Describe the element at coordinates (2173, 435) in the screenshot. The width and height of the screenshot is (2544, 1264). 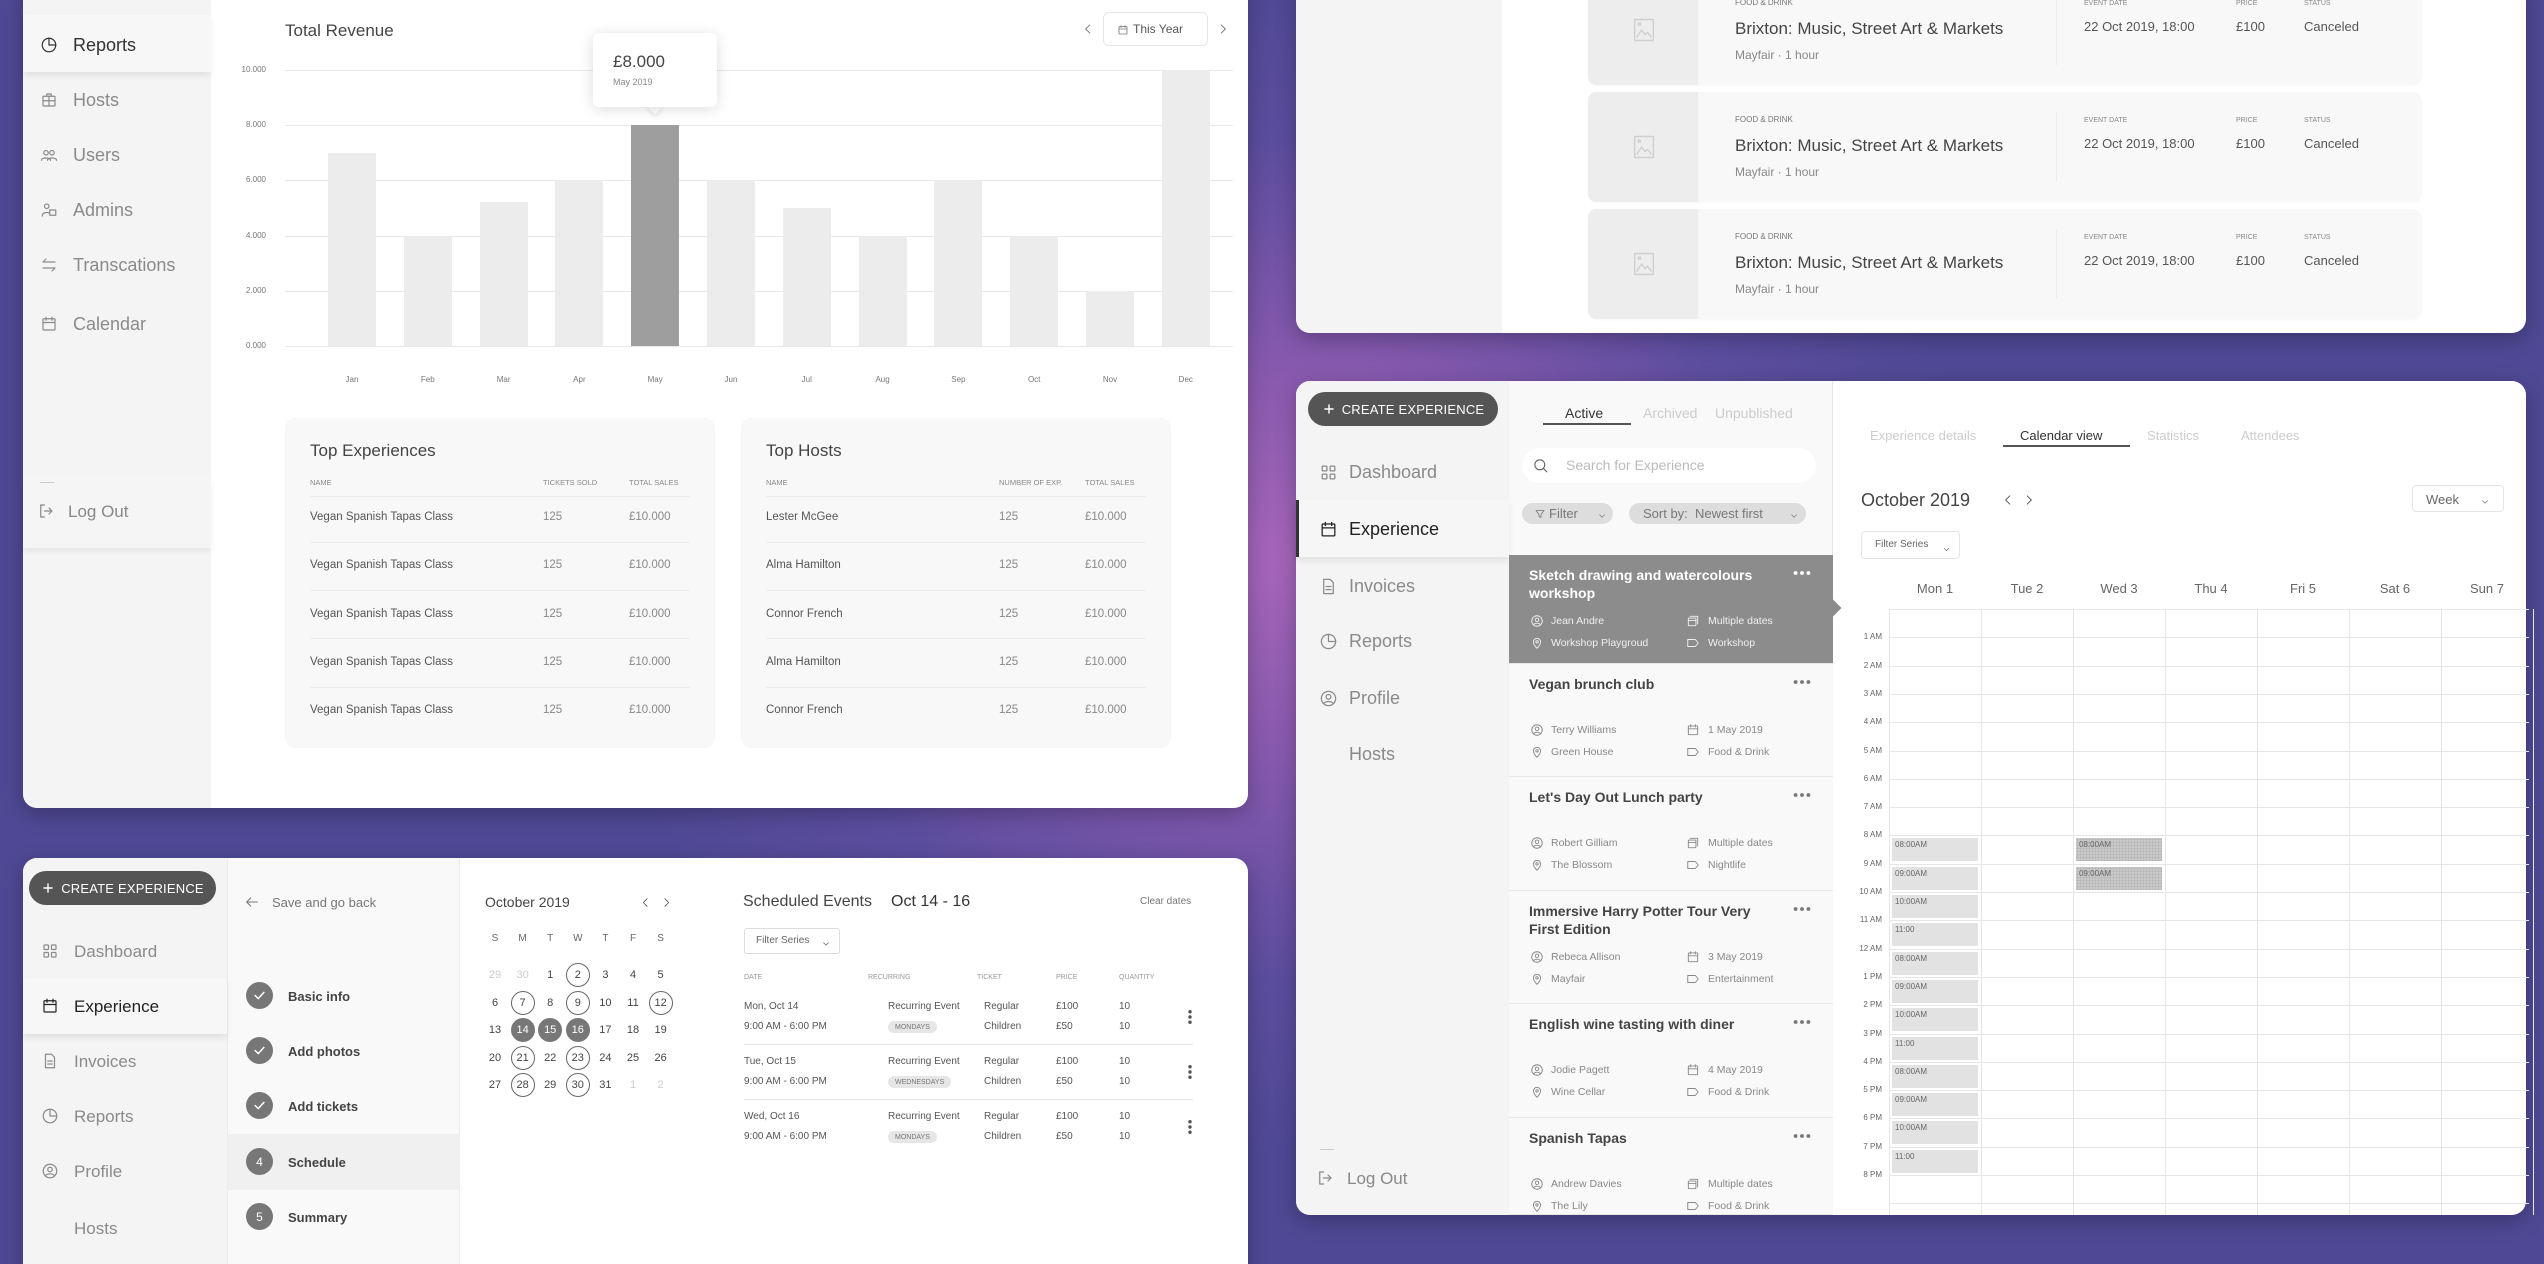
I see `detail-tab-statistics: Statistics` at that location.